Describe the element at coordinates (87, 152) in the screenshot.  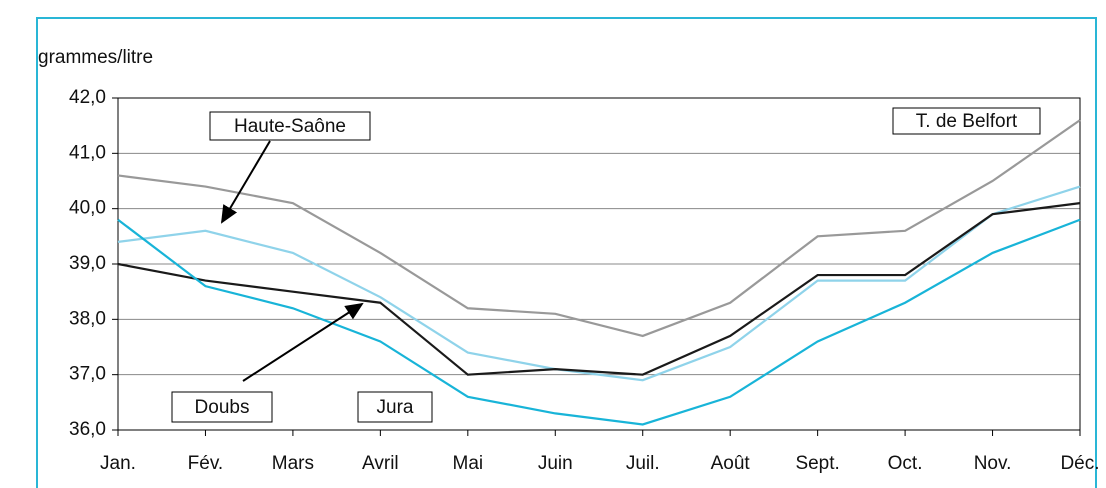
I see `y-tick-label: 41,0` at that location.